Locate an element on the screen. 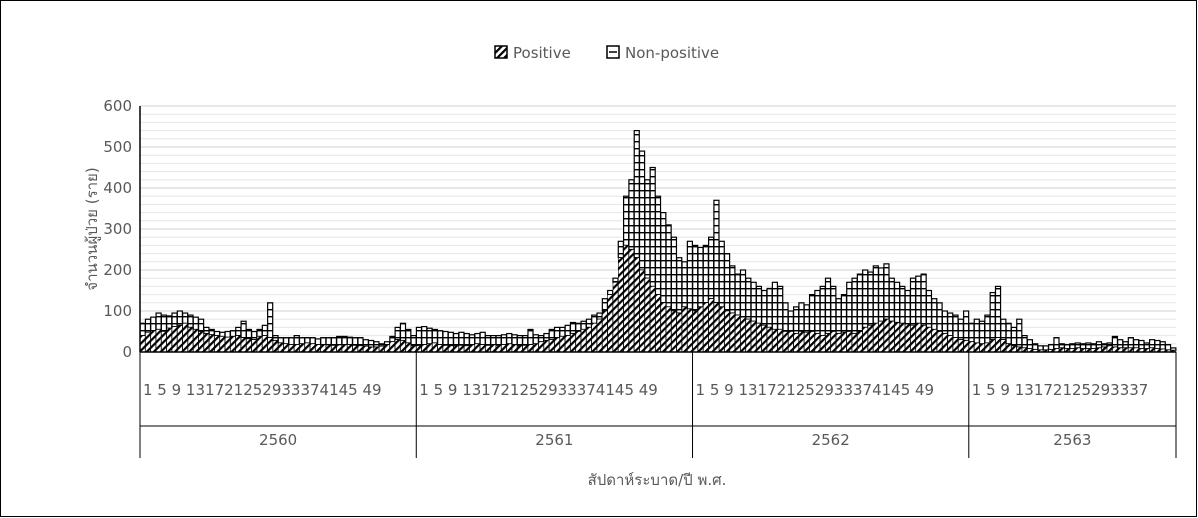  legend-swatch-positive is located at coordinates (501, 52).